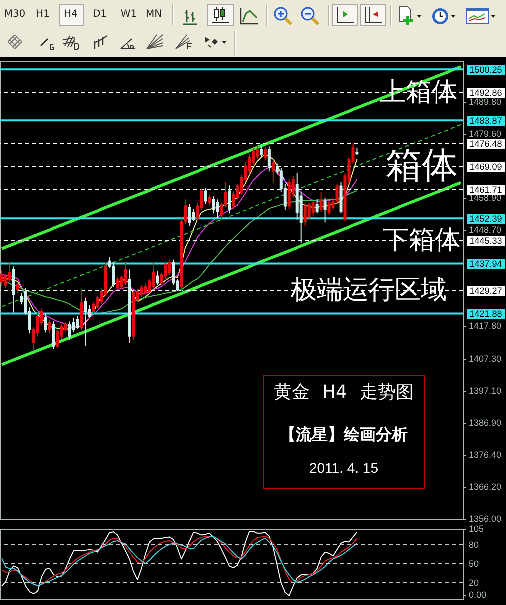 The height and width of the screenshot is (605, 506). I want to click on text: MN, so click(154, 15).